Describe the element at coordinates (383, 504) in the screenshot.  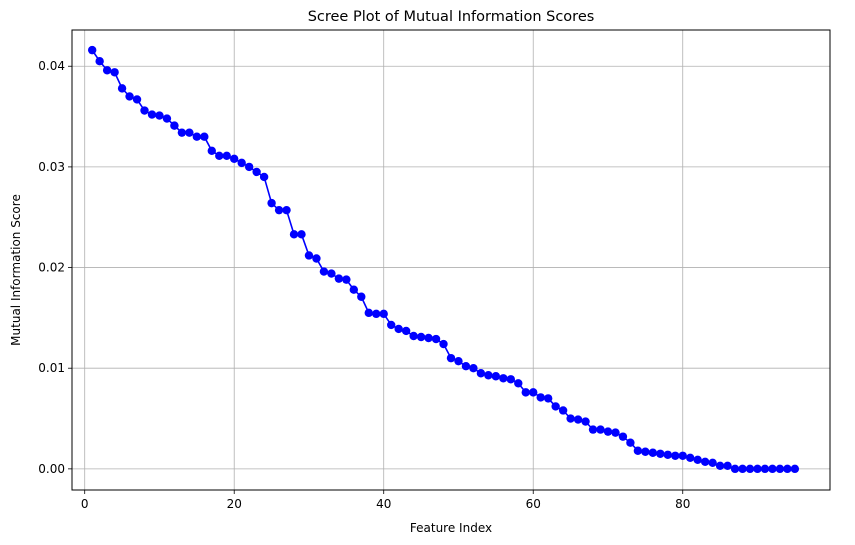
I see `x-tick-label: 40` at that location.